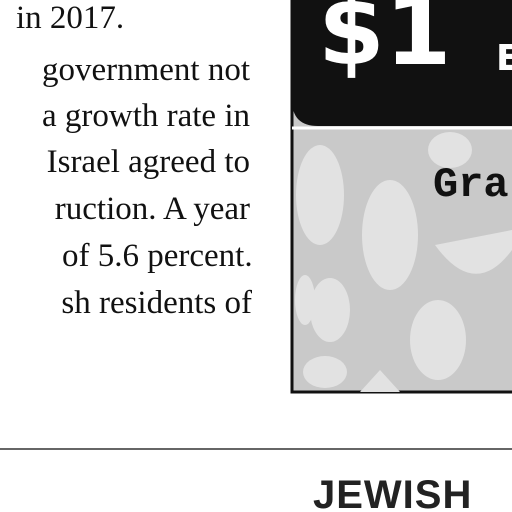  I want to click on article-line: Israel agreed to, so click(148, 162).